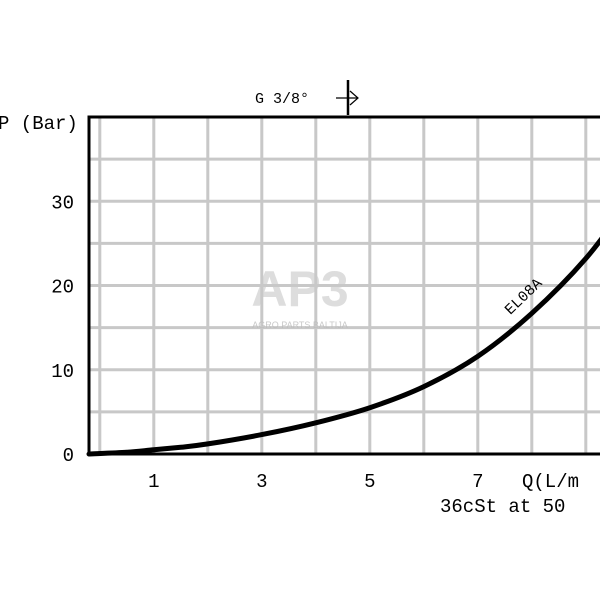 The height and width of the screenshot is (600, 600). I want to click on header-label: G 3/8°, so click(282, 99).